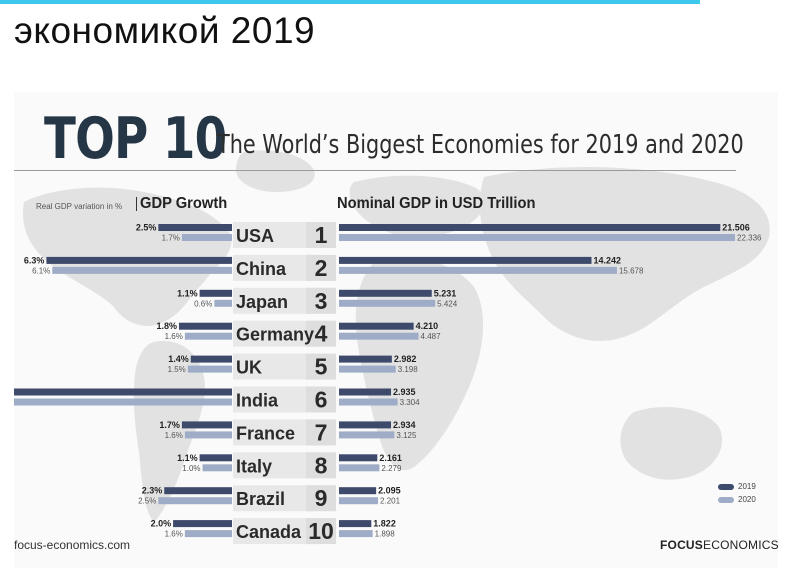  I want to click on rank-bg-brazil, so click(321, 498).